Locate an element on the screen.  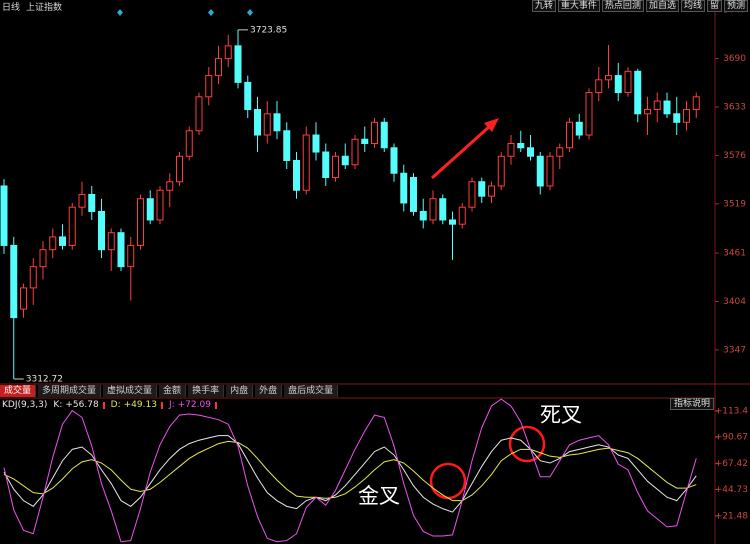
toolbar-right: 九转 重大事件 热点回测 加自选 均线留预测 is located at coordinates (639, 6).